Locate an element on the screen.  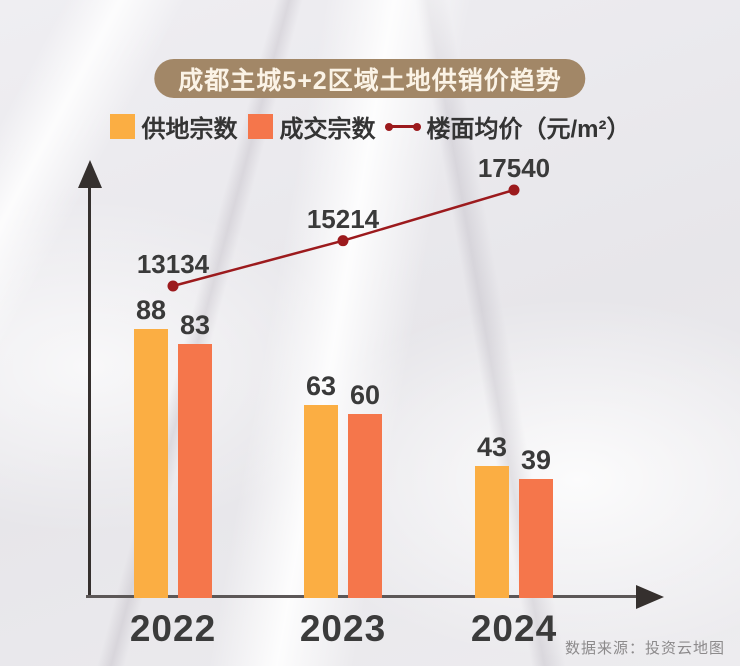
chart-legend: 供地宗数 成交宗数 楼面均价（元/m²） is located at coordinates (370, 126).